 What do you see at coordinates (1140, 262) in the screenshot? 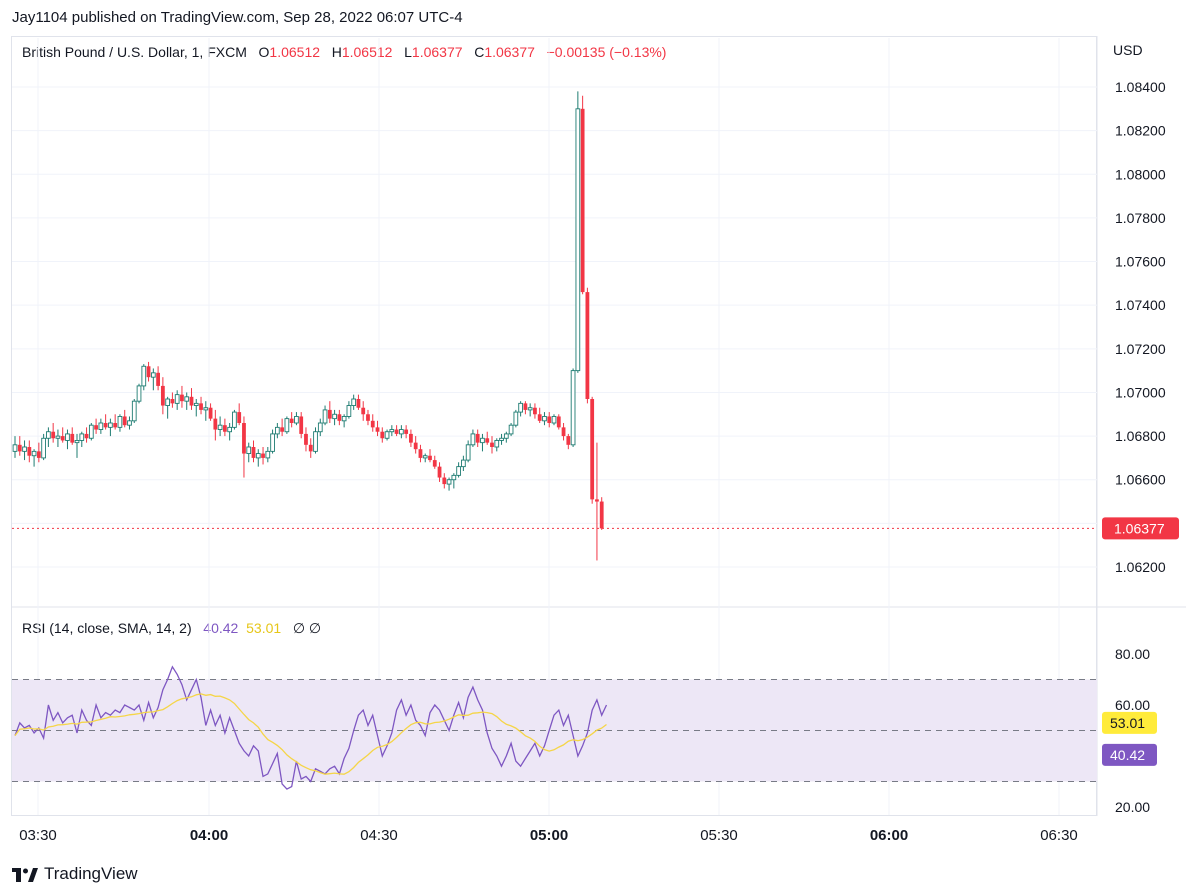
I see `price-tick-label: 1.07600` at bounding box center [1140, 262].